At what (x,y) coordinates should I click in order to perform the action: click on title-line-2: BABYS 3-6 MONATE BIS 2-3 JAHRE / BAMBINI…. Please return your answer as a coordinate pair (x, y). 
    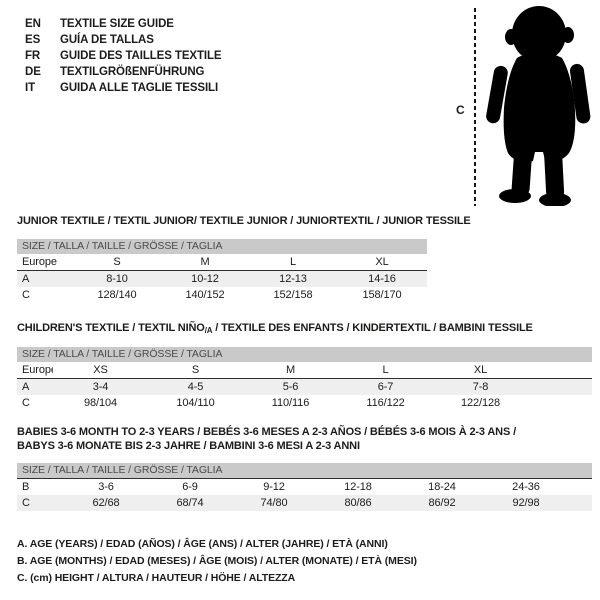
    Looking at the image, I should click on (188, 446).